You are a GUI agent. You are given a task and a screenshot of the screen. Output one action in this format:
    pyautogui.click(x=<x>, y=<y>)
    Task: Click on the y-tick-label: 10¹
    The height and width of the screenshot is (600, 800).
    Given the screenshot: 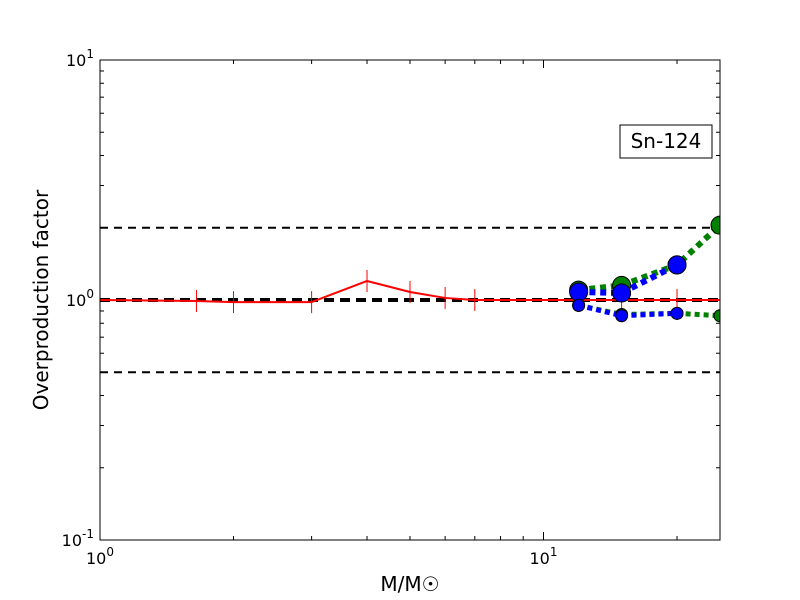 What is the action you would take?
    pyautogui.click(x=80, y=58)
    